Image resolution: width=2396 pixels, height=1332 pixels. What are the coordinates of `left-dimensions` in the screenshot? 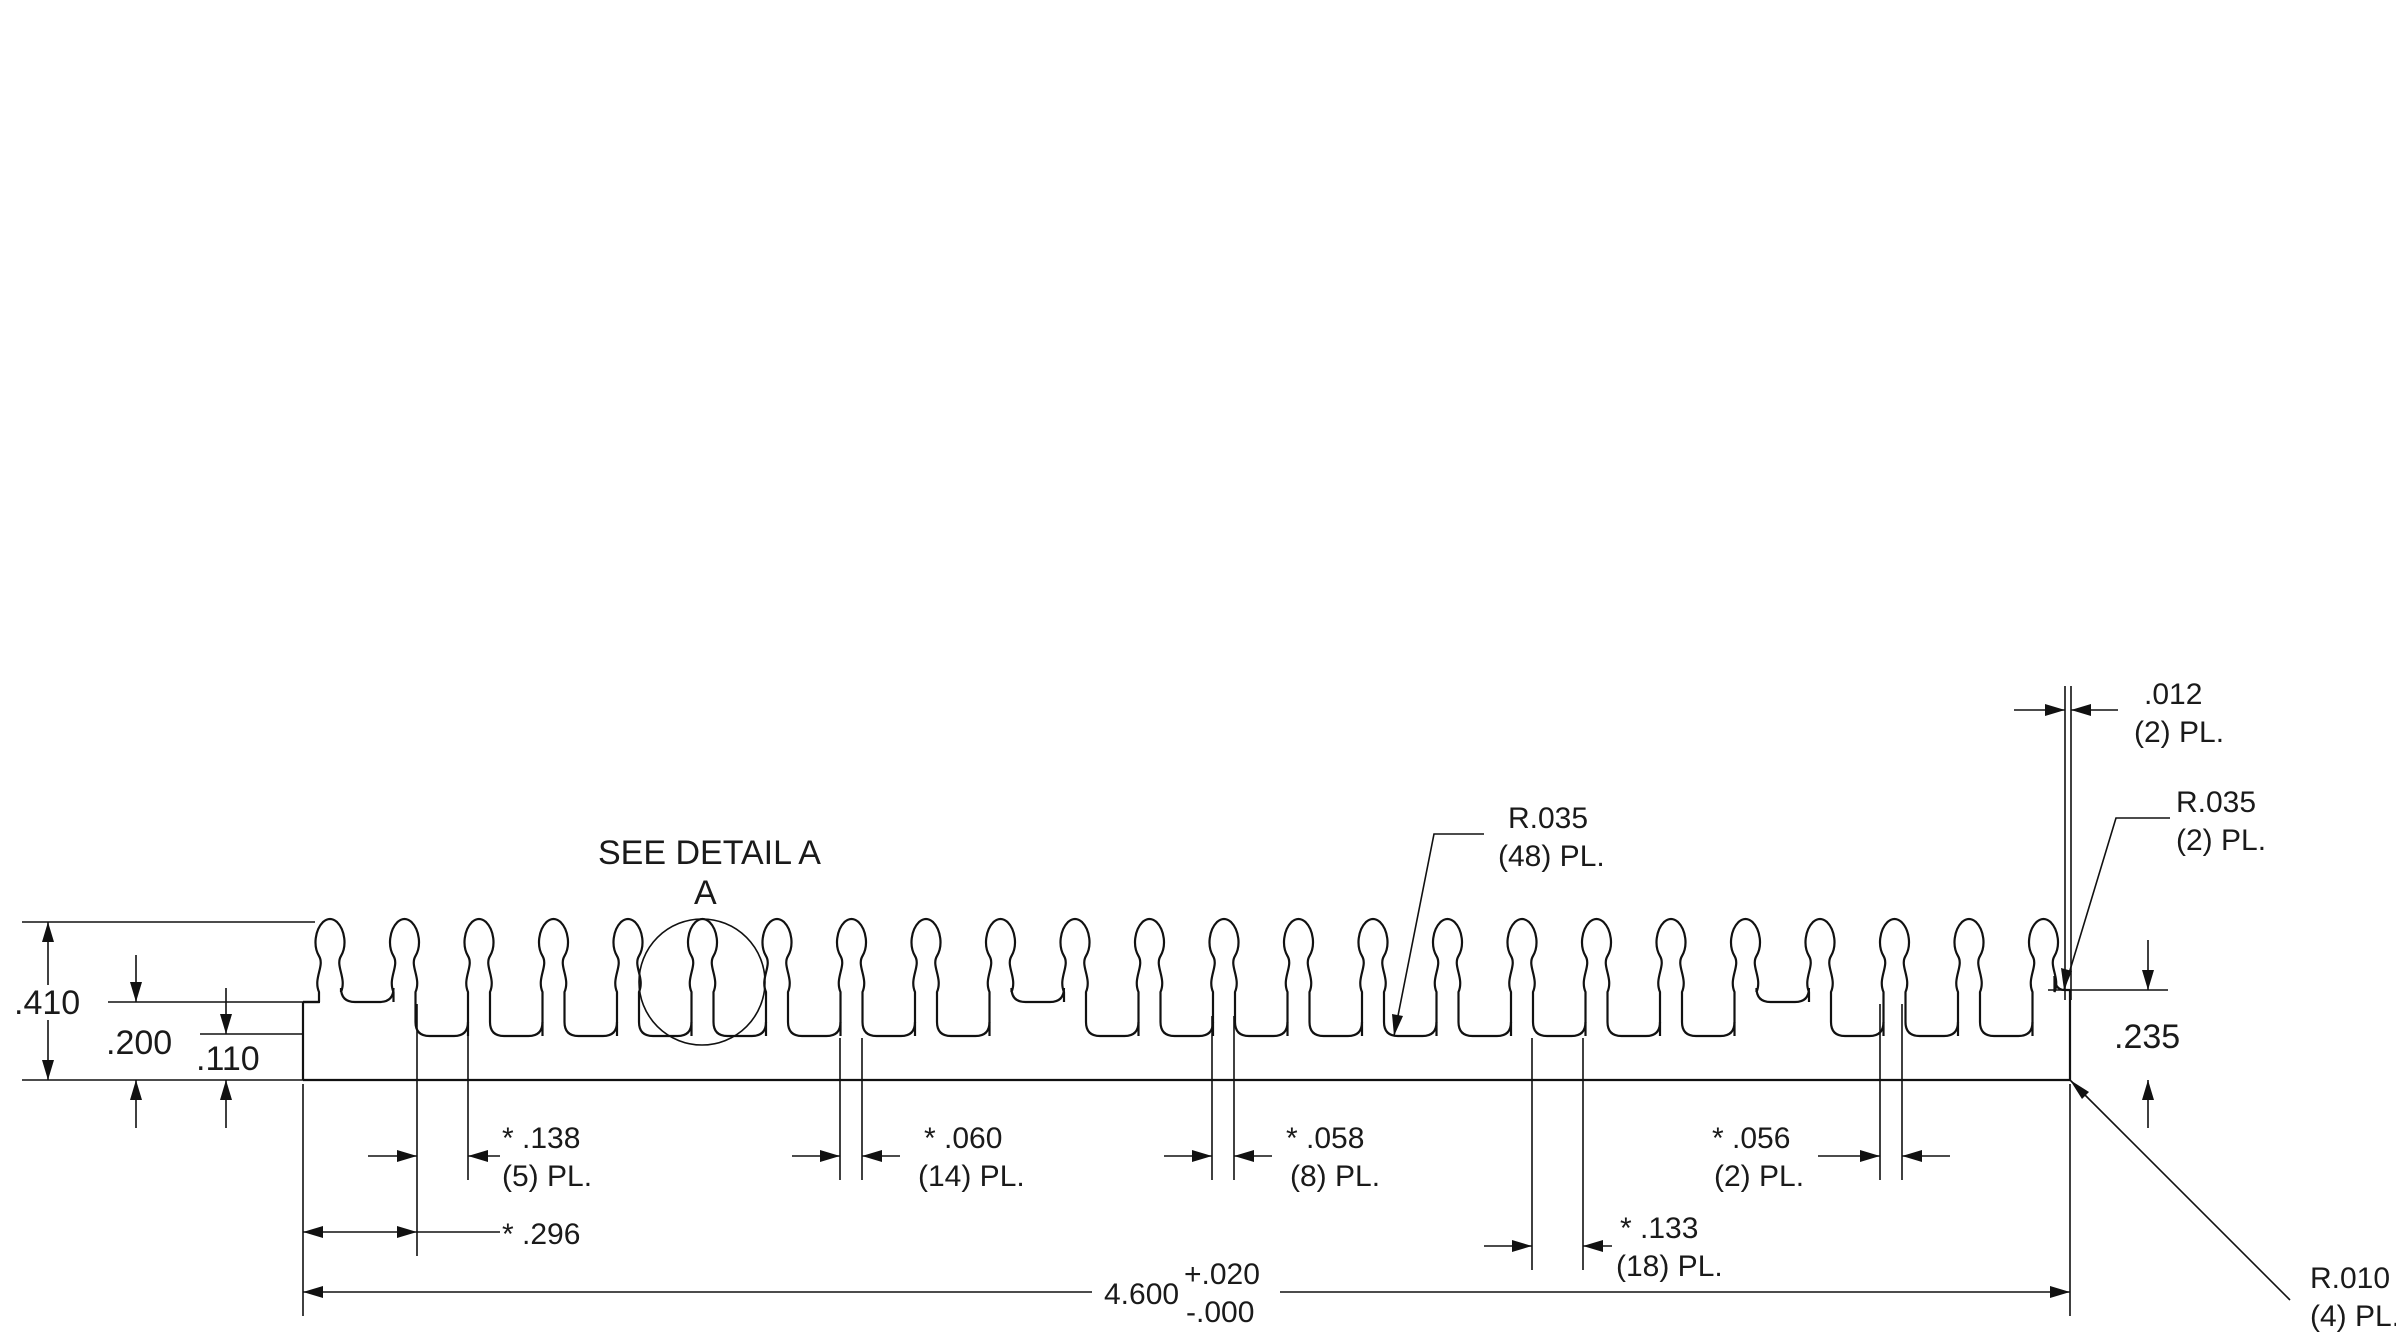 It's located at (168, 1024).